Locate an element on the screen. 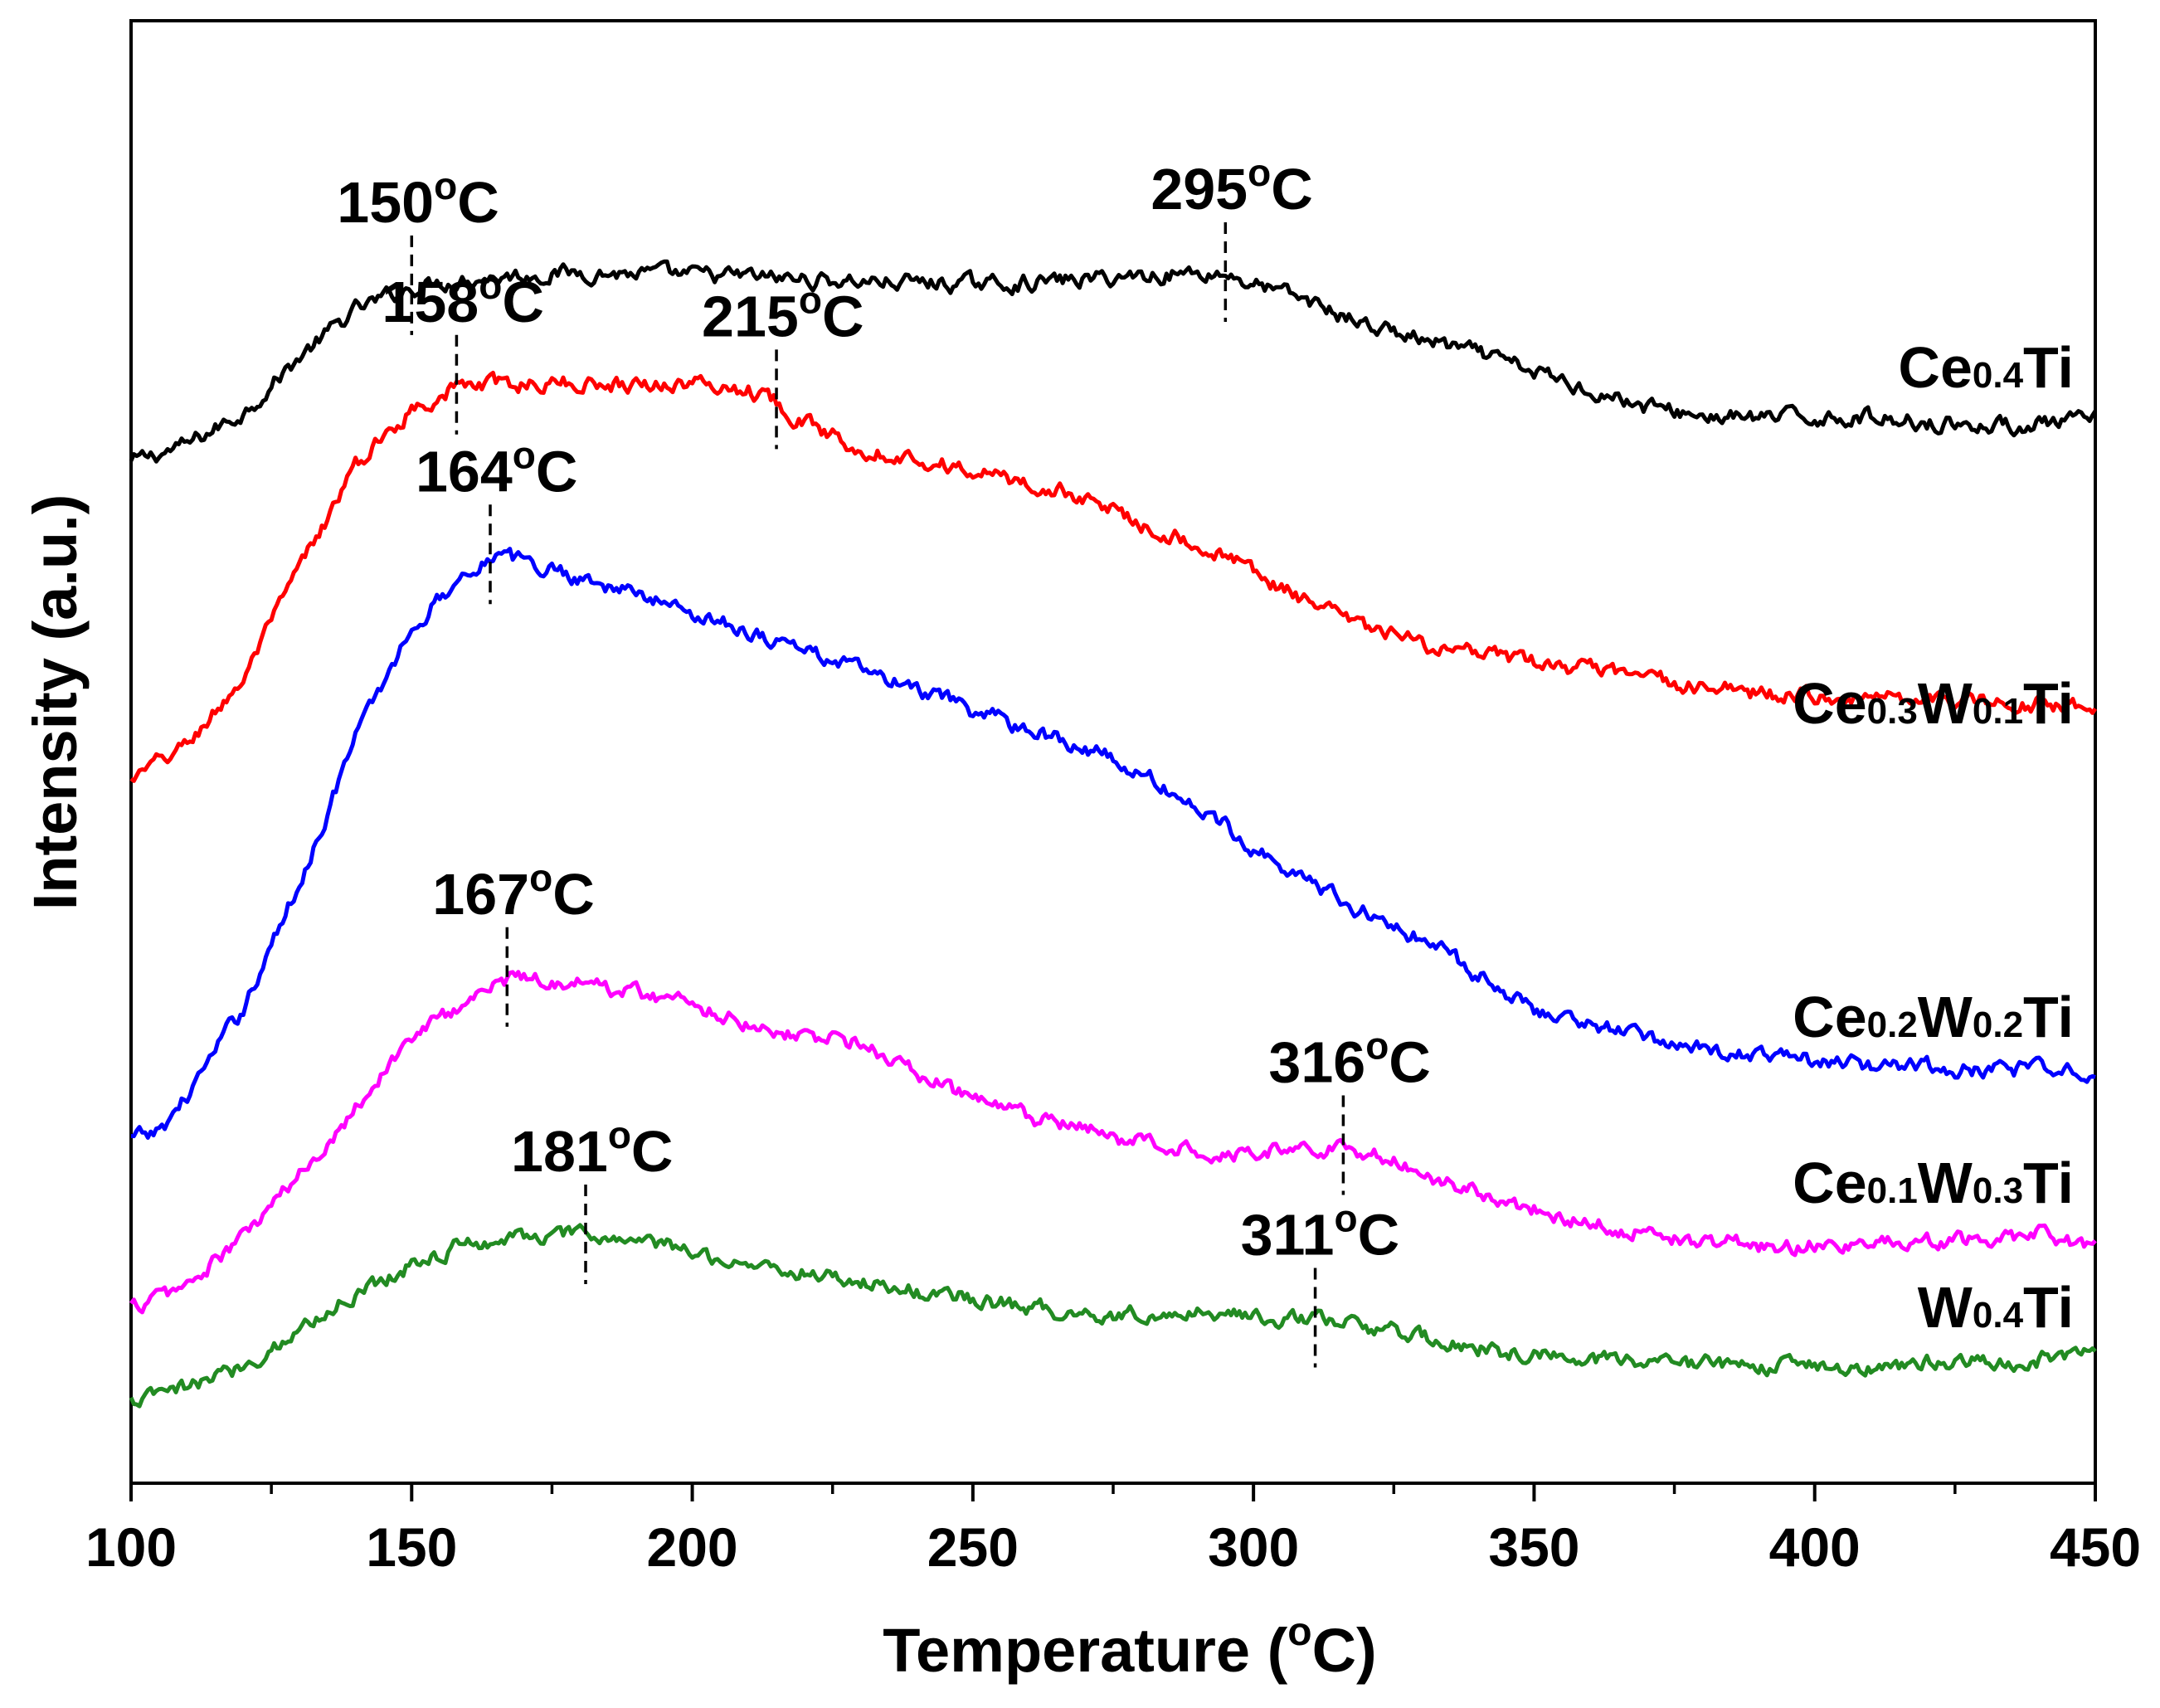 Image resolution: width=2160 pixels, height=1708 pixels. peak-marker-label: 295oC is located at coordinates (1231, 186).